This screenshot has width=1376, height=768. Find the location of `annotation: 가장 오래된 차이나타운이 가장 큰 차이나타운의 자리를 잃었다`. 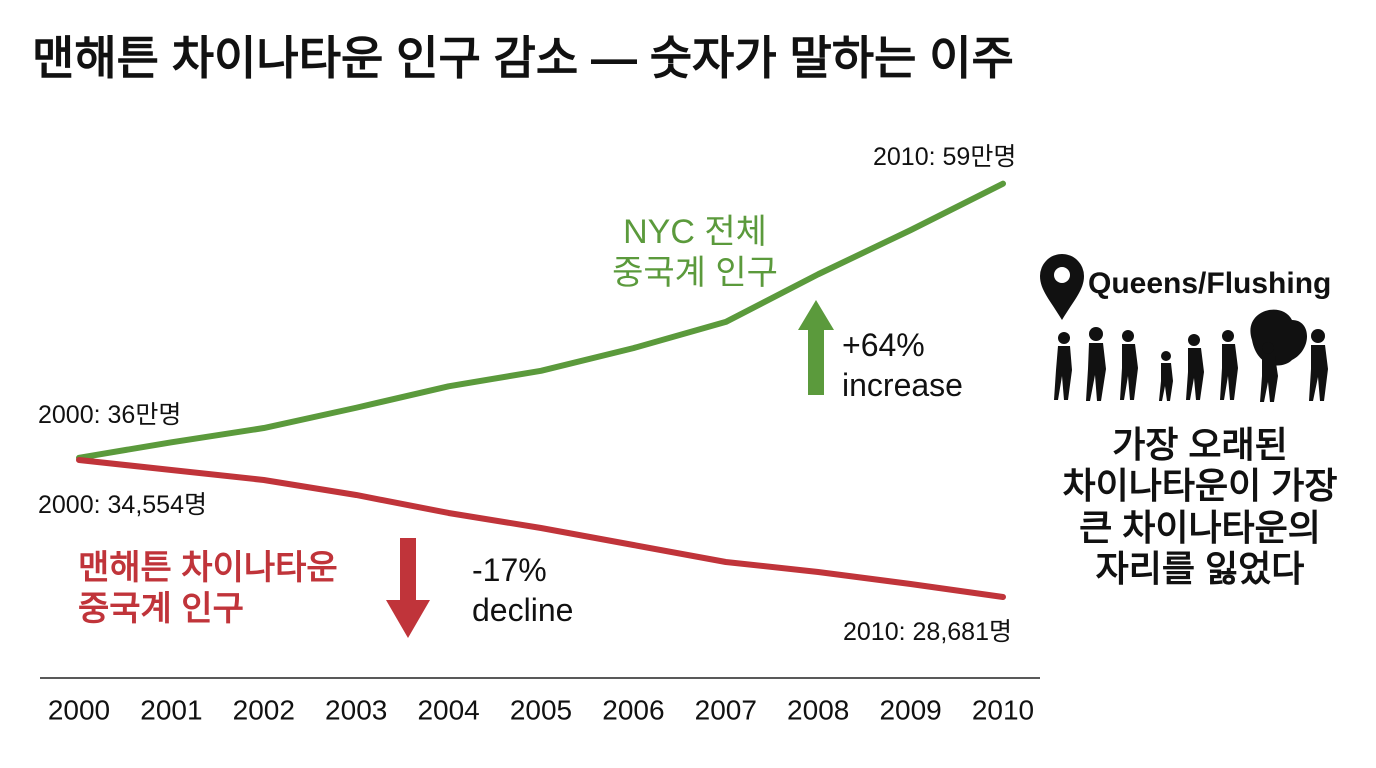

annotation: 가장 오래된 차이나타운이 가장 큰 차이나타운의 자리를 잃었다 is located at coordinates (1200, 507).